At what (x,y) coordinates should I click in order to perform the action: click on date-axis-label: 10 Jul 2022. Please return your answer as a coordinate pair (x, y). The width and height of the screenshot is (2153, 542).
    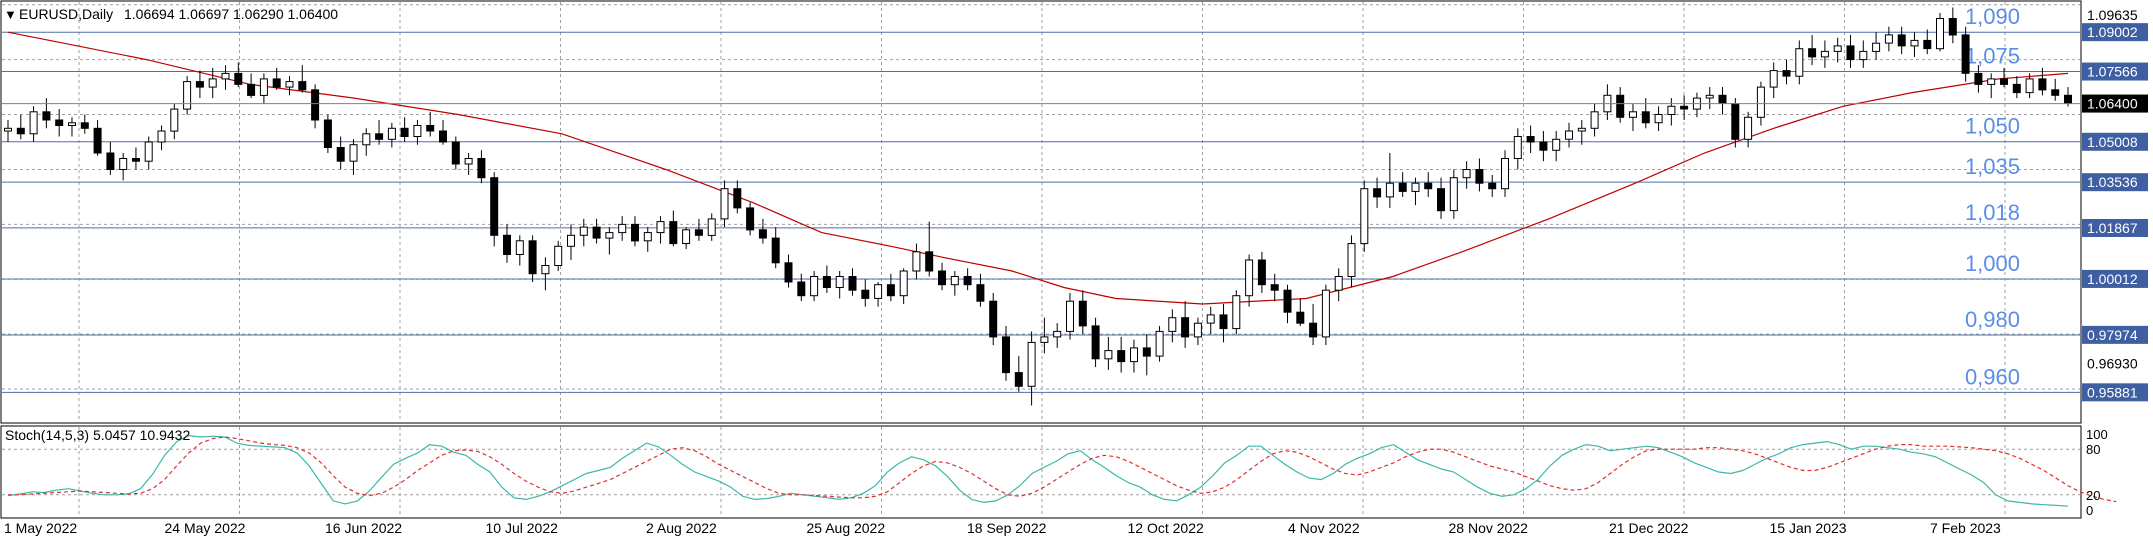
    Looking at the image, I should click on (522, 528).